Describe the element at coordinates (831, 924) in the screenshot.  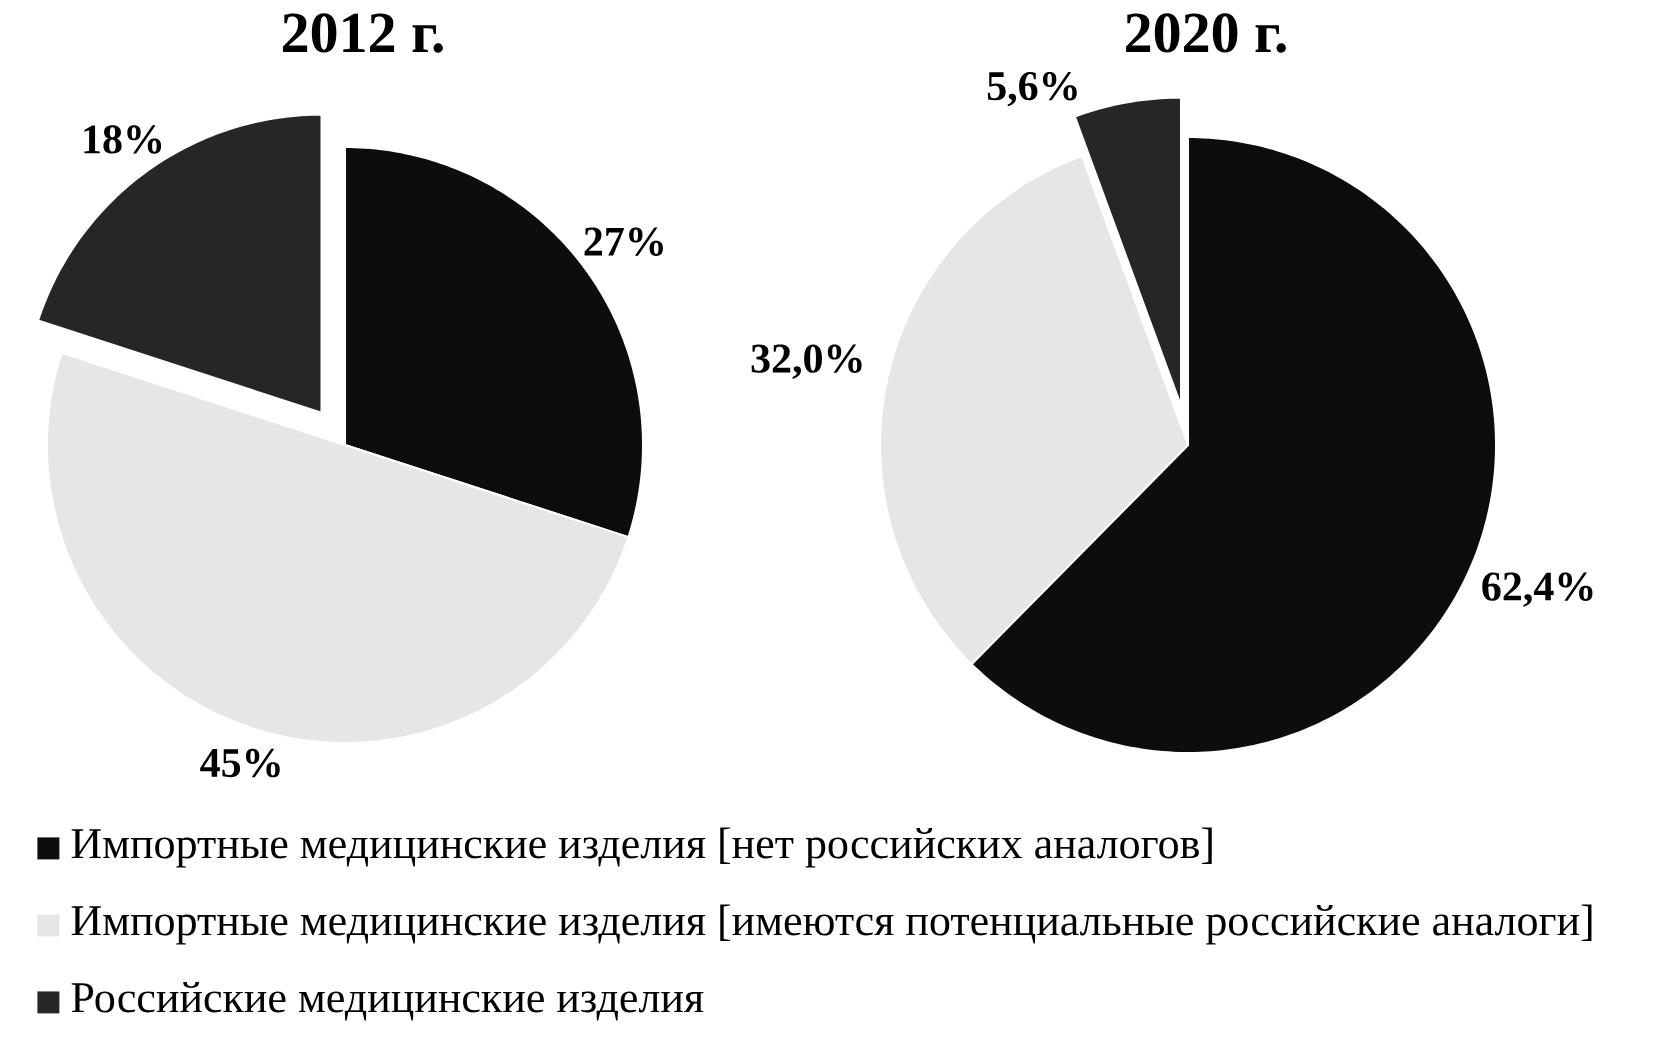
I see `legend-label: Импортные медицинские изделия [имеются потенциальные российские аналоги]` at that location.